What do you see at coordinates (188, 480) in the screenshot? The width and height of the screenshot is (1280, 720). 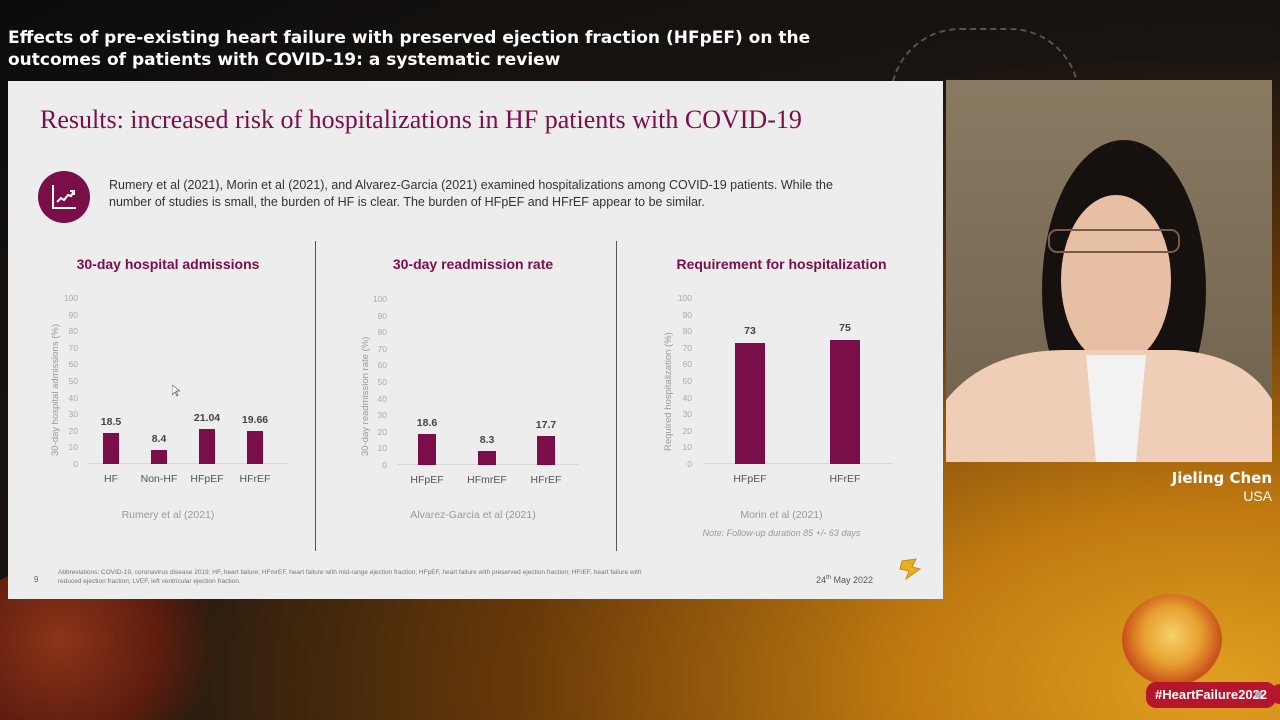 I see `x-axis-labels: HF Non-HF HFpEF HFrEF` at bounding box center [188, 480].